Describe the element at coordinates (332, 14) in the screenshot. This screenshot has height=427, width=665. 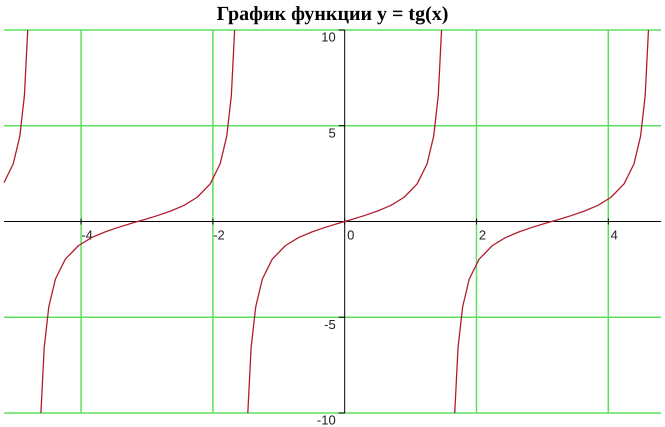
I see `chart-title: График функции y = tg(x)` at that location.